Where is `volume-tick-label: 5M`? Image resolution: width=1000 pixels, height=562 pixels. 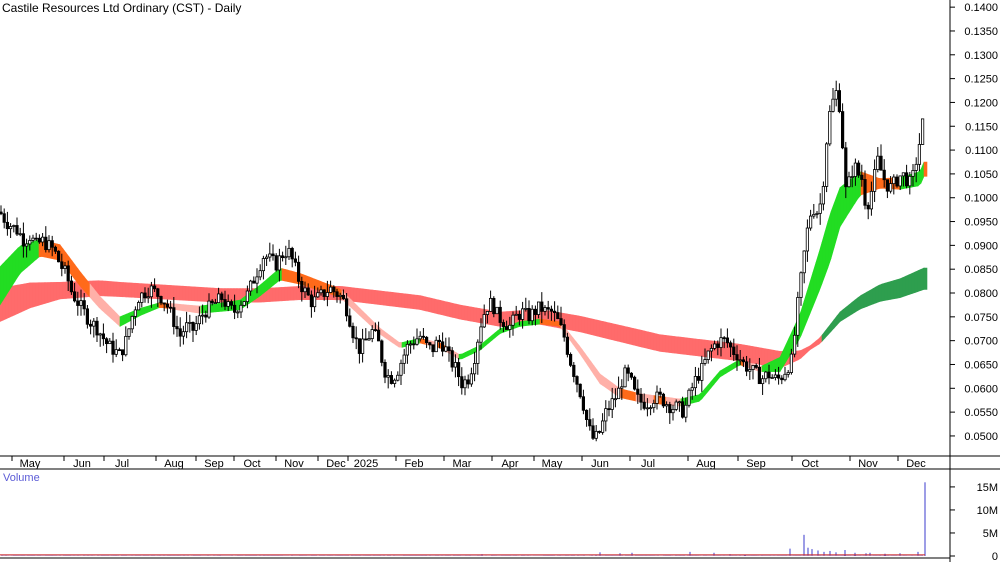
volume-tick-label: 5M is located at coordinates (990, 534).